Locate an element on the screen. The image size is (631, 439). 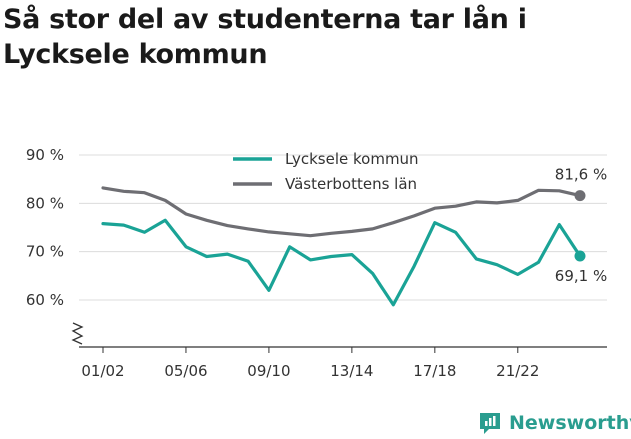
legend: Lycksele kommun Västerbottens län is located at coordinates (326, 171).